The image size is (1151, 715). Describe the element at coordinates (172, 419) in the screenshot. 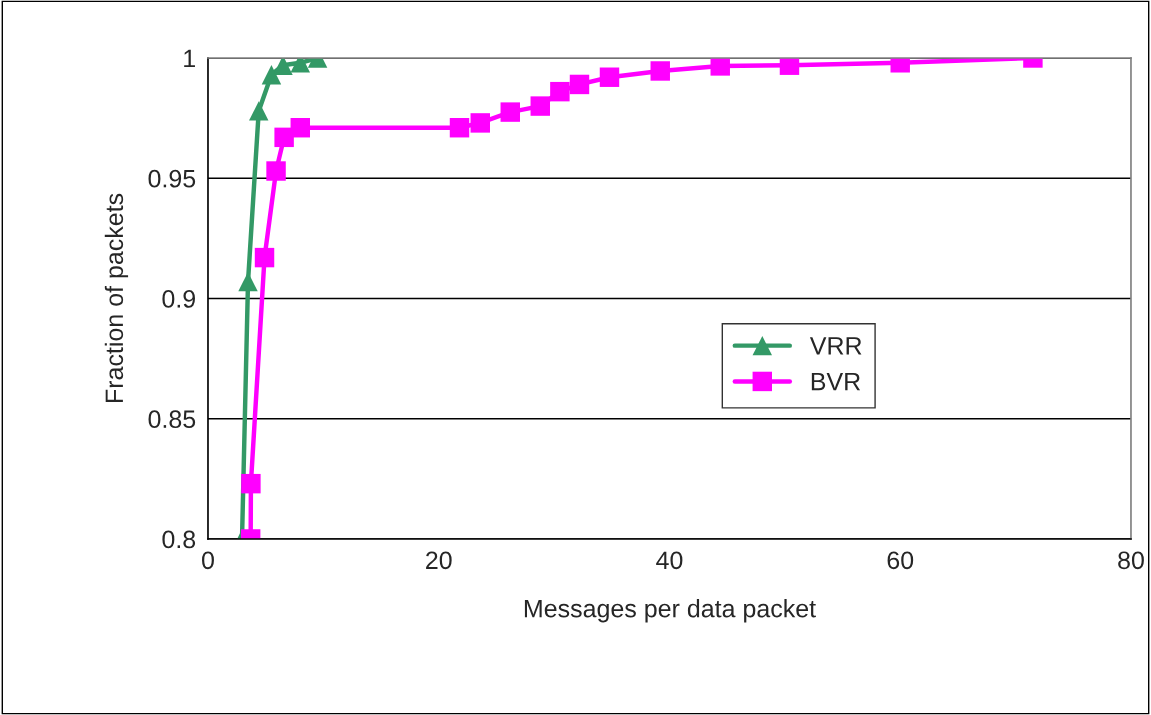

I see `y-tick-label: 0.85` at that location.